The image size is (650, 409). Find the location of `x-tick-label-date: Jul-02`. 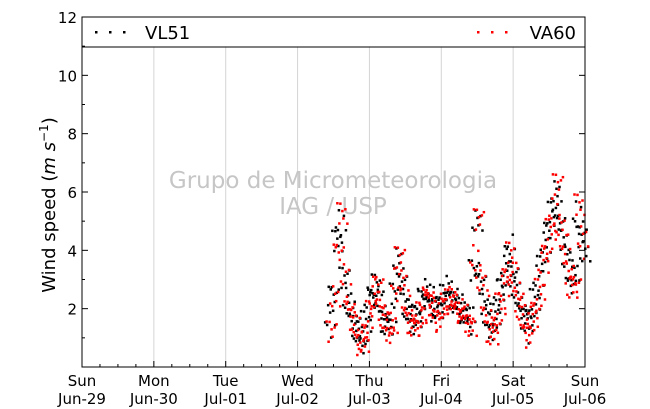

x-tick-label-date: Jul-02 is located at coordinates (297, 399).